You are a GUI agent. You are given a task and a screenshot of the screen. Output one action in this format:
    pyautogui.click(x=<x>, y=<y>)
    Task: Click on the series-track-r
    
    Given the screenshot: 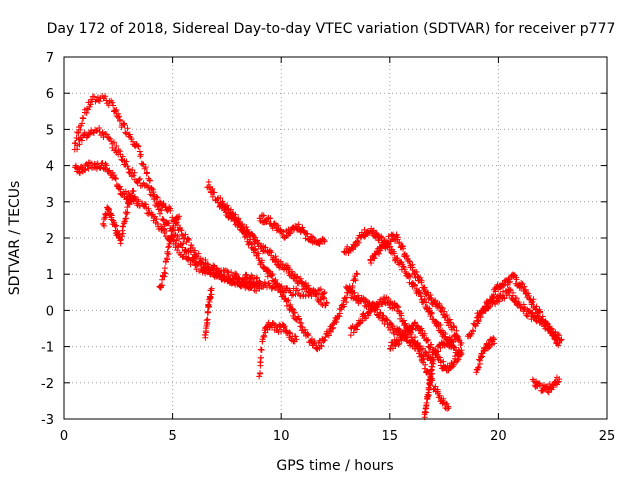 What is the action you would take?
    pyautogui.click(x=519, y=315)
    